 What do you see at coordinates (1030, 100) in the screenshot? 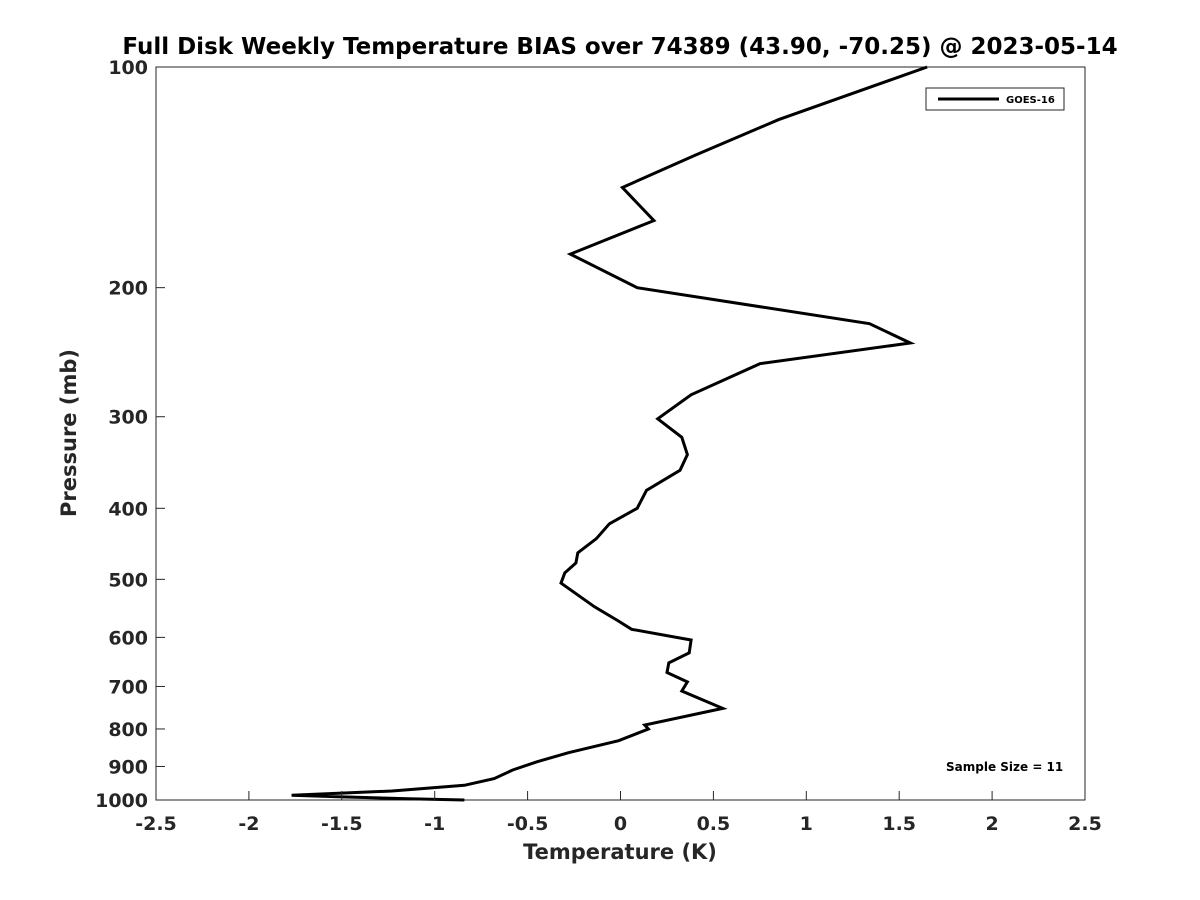
I see `legend-label-goes-16: GOES-16` at bounding box center [1030, 100].